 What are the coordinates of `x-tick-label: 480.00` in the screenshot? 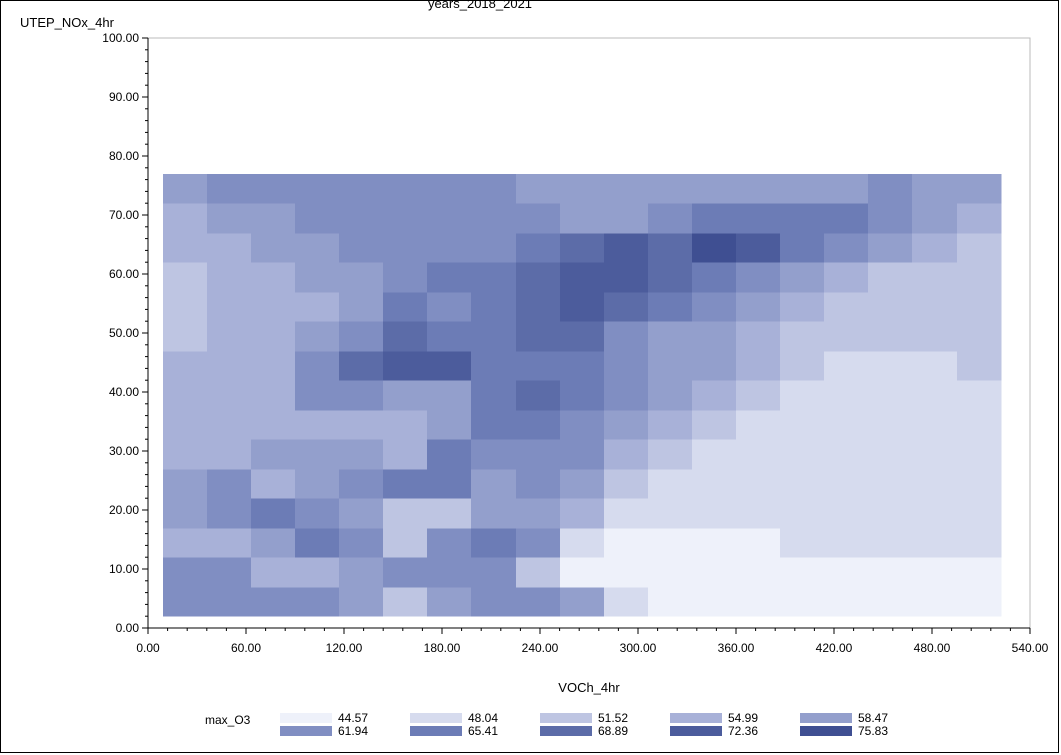 It's located at (932, 648).